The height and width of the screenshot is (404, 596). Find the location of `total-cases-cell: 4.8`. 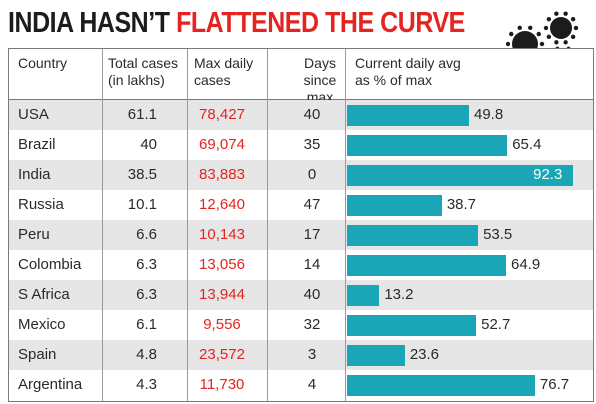

total-cases-cell: 4.8 is located at coordinates (146, 354).